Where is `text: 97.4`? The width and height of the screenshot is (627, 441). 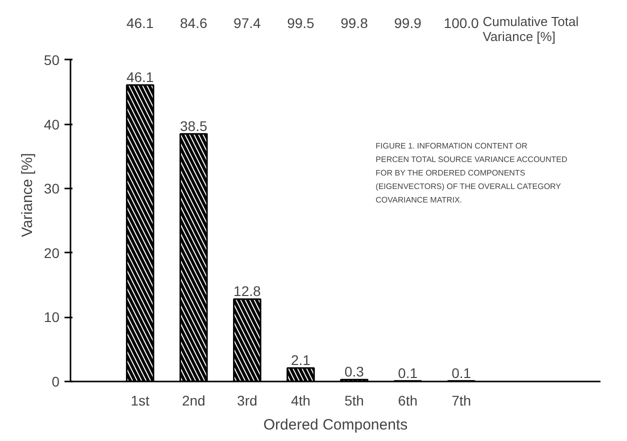
text: 97.4 is located at coordinates (248, 22).